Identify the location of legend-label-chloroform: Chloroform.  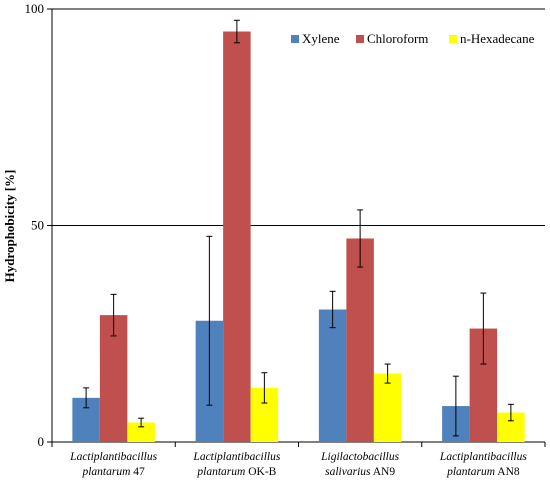
(397, 38).